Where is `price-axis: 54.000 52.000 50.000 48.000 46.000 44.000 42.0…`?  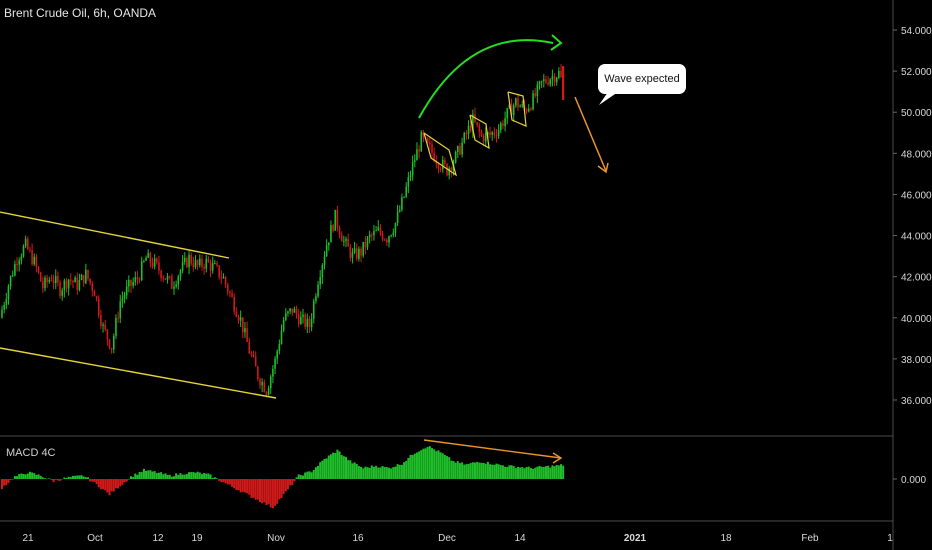 price-axis: 54.000 52.000 50.000 48.000 46.000 44.000 42.0… is located at coordinates (912, 256).